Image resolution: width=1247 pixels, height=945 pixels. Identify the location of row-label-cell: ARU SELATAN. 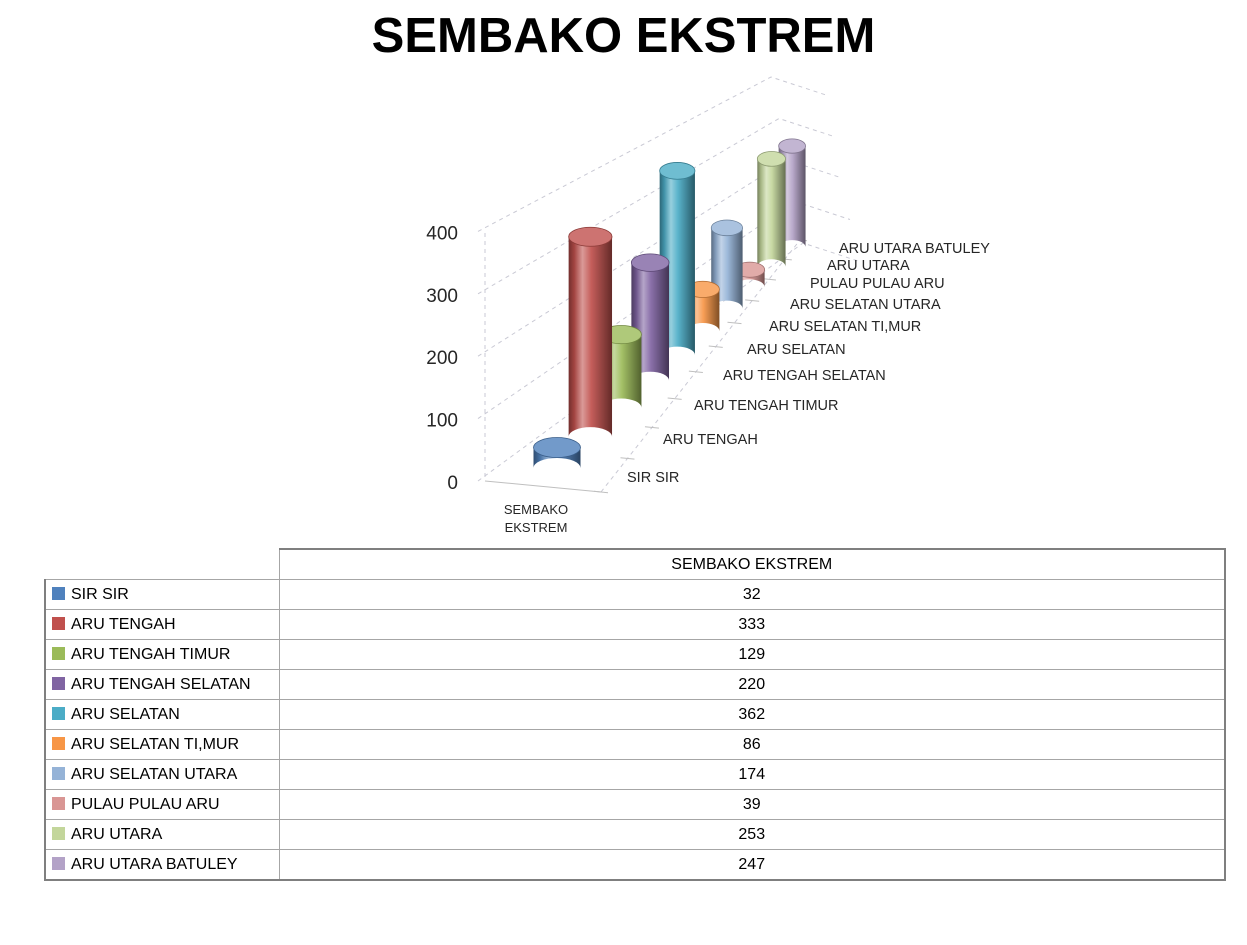
(162, 714).